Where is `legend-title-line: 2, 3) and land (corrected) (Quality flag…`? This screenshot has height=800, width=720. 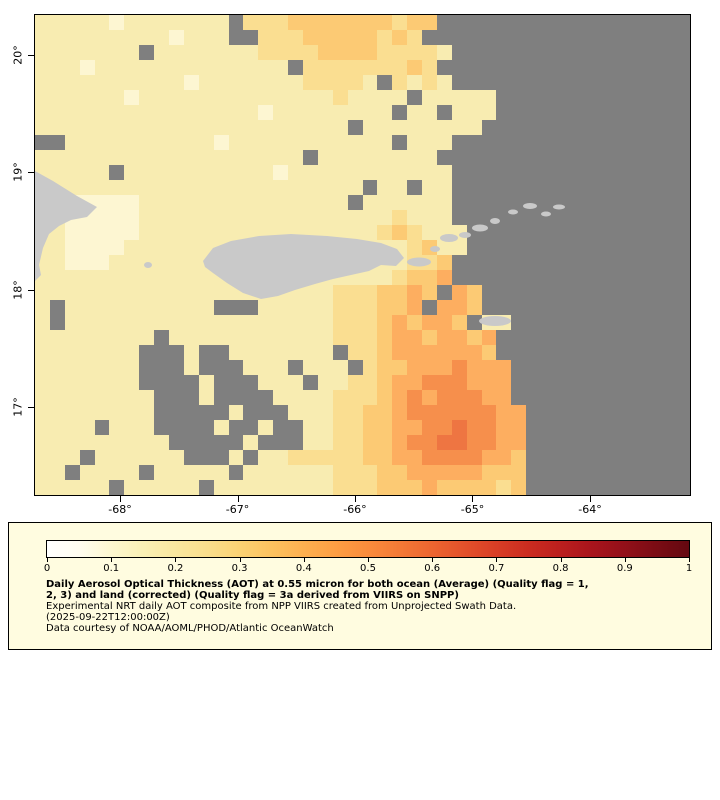
legend-title-line: 2, 3) and land (corrected) (Quality flag… is located at coordinates (252, 595).